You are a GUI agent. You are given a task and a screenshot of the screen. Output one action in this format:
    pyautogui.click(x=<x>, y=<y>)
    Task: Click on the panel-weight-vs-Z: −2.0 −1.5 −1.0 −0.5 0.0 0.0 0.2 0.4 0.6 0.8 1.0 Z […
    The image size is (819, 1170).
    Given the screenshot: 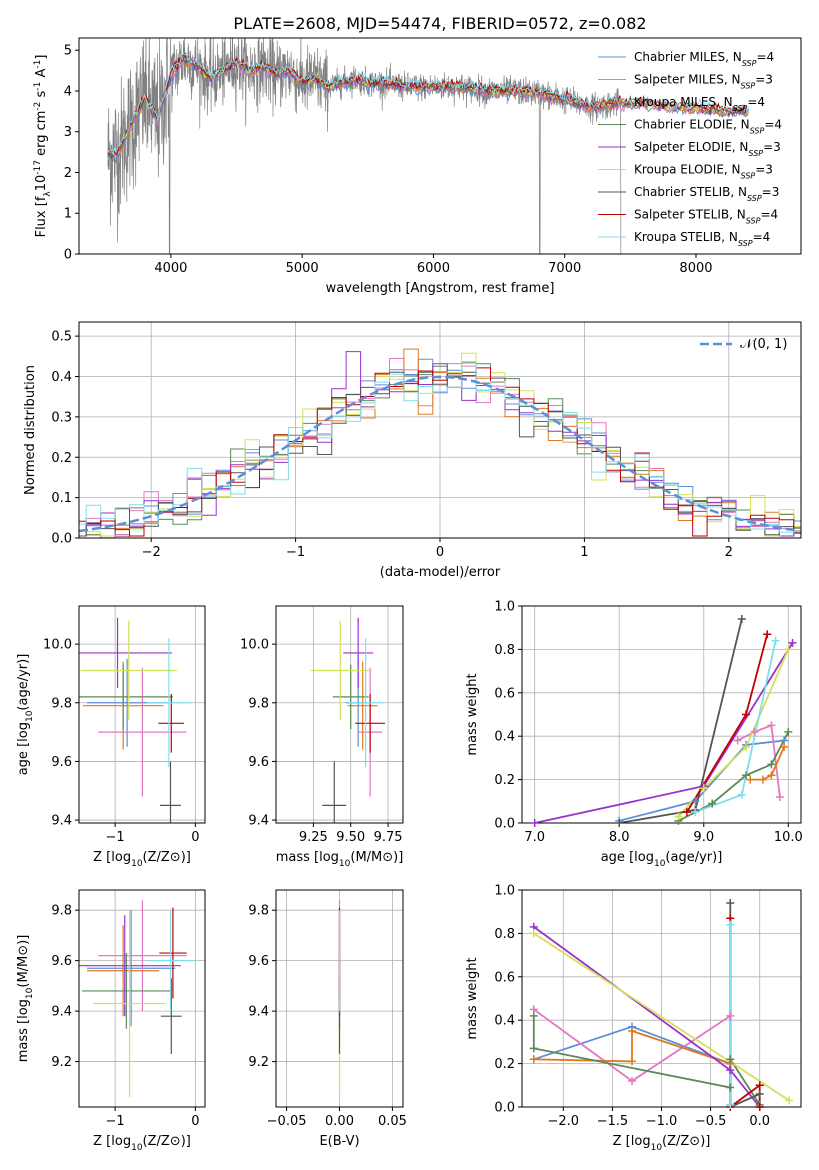 What is the action you would take?
    pyautogui.click(x=633, y=1018)
    